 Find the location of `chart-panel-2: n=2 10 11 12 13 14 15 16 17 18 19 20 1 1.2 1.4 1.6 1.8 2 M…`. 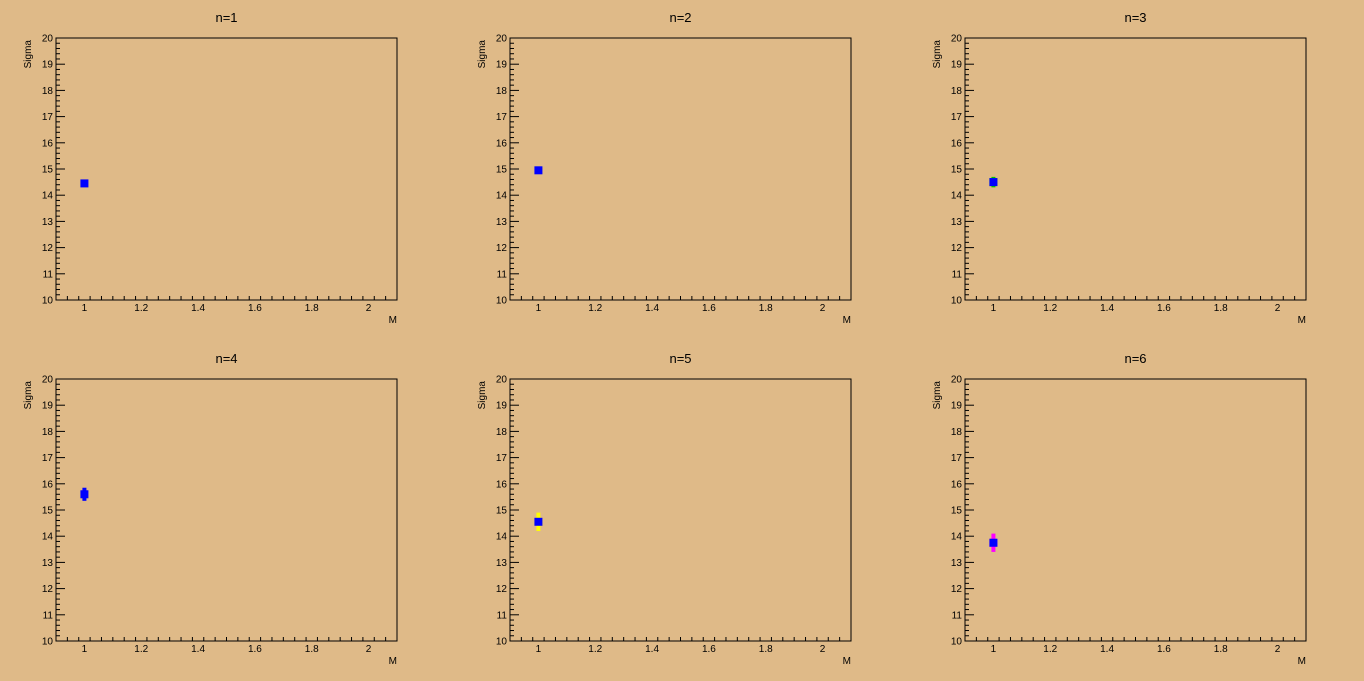

chart-panel-2: n=2 10 11 12 13 14 15 16 17 18 19 20 1 1.2 1.4 1.6 1.8 2 M… is located at coordinates (664, 168).